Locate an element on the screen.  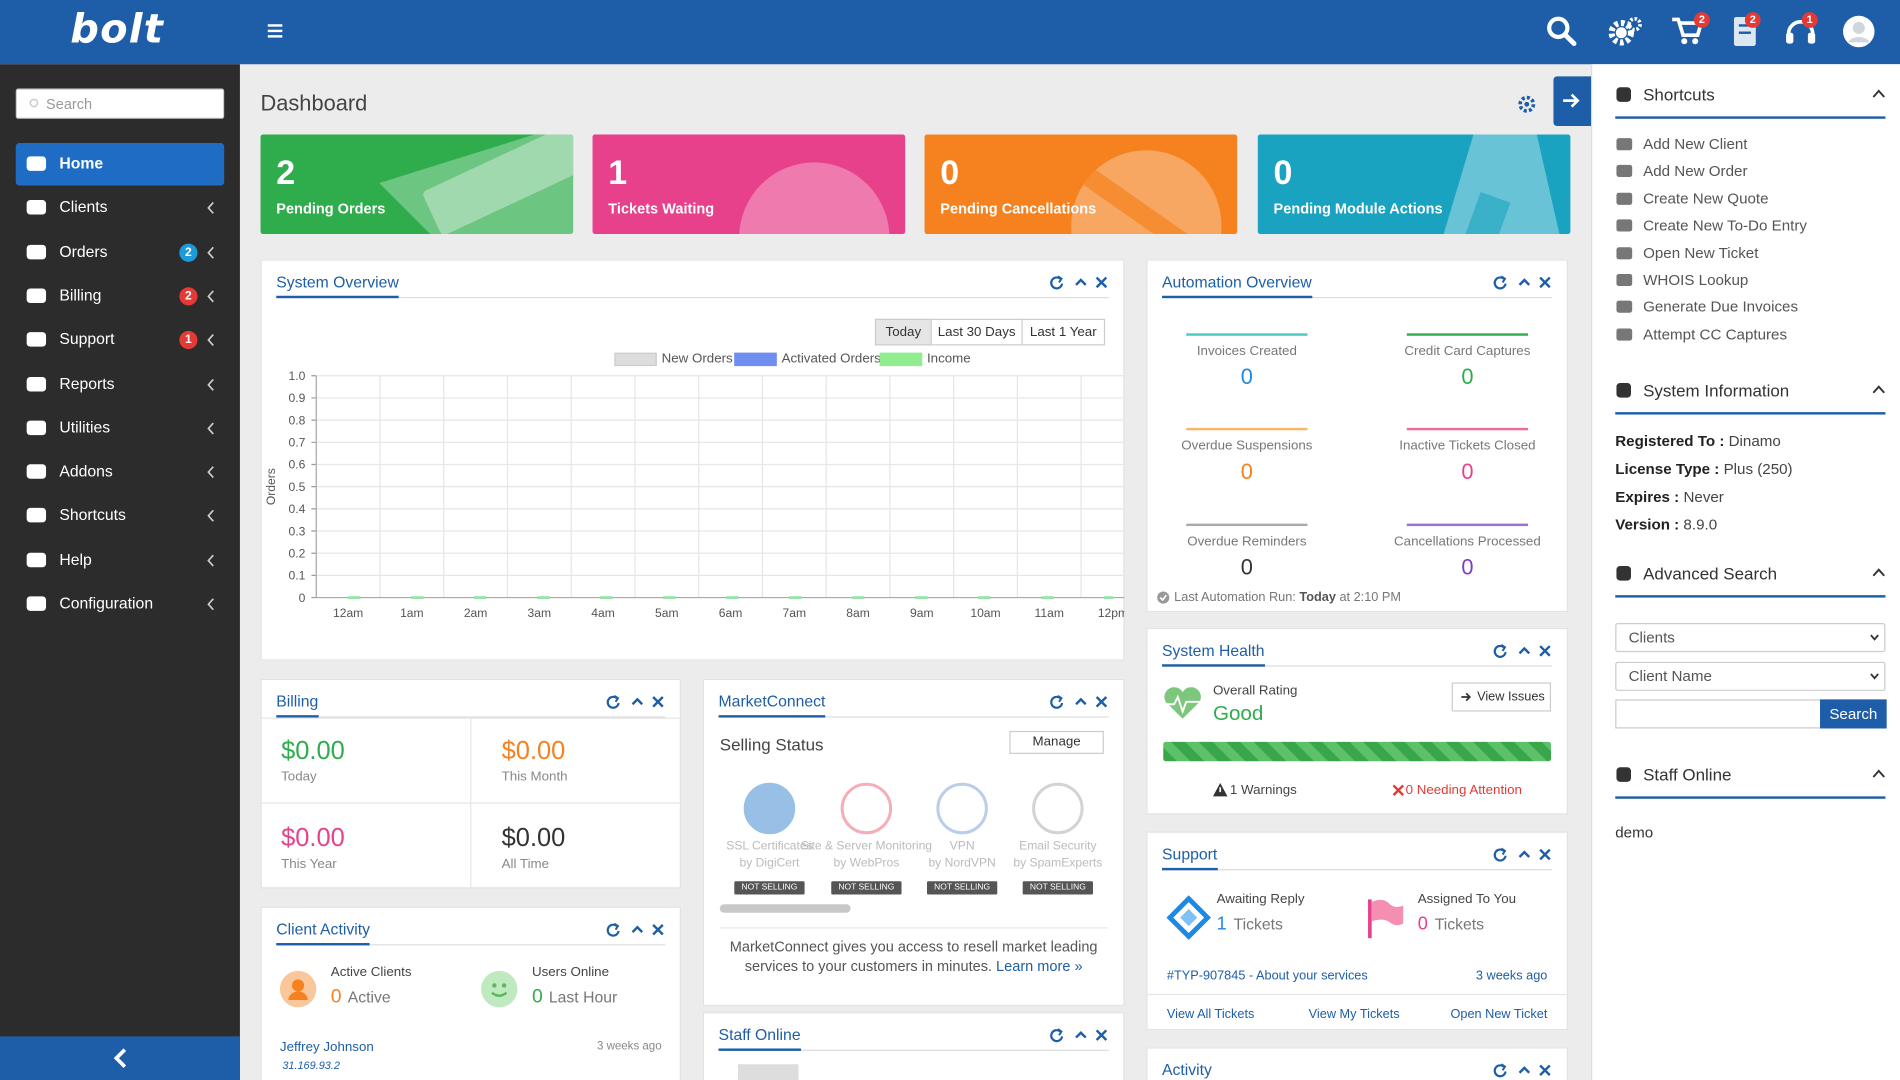
shortcut-link: Attempt CC Captures is located at coordinates (1715, 334).